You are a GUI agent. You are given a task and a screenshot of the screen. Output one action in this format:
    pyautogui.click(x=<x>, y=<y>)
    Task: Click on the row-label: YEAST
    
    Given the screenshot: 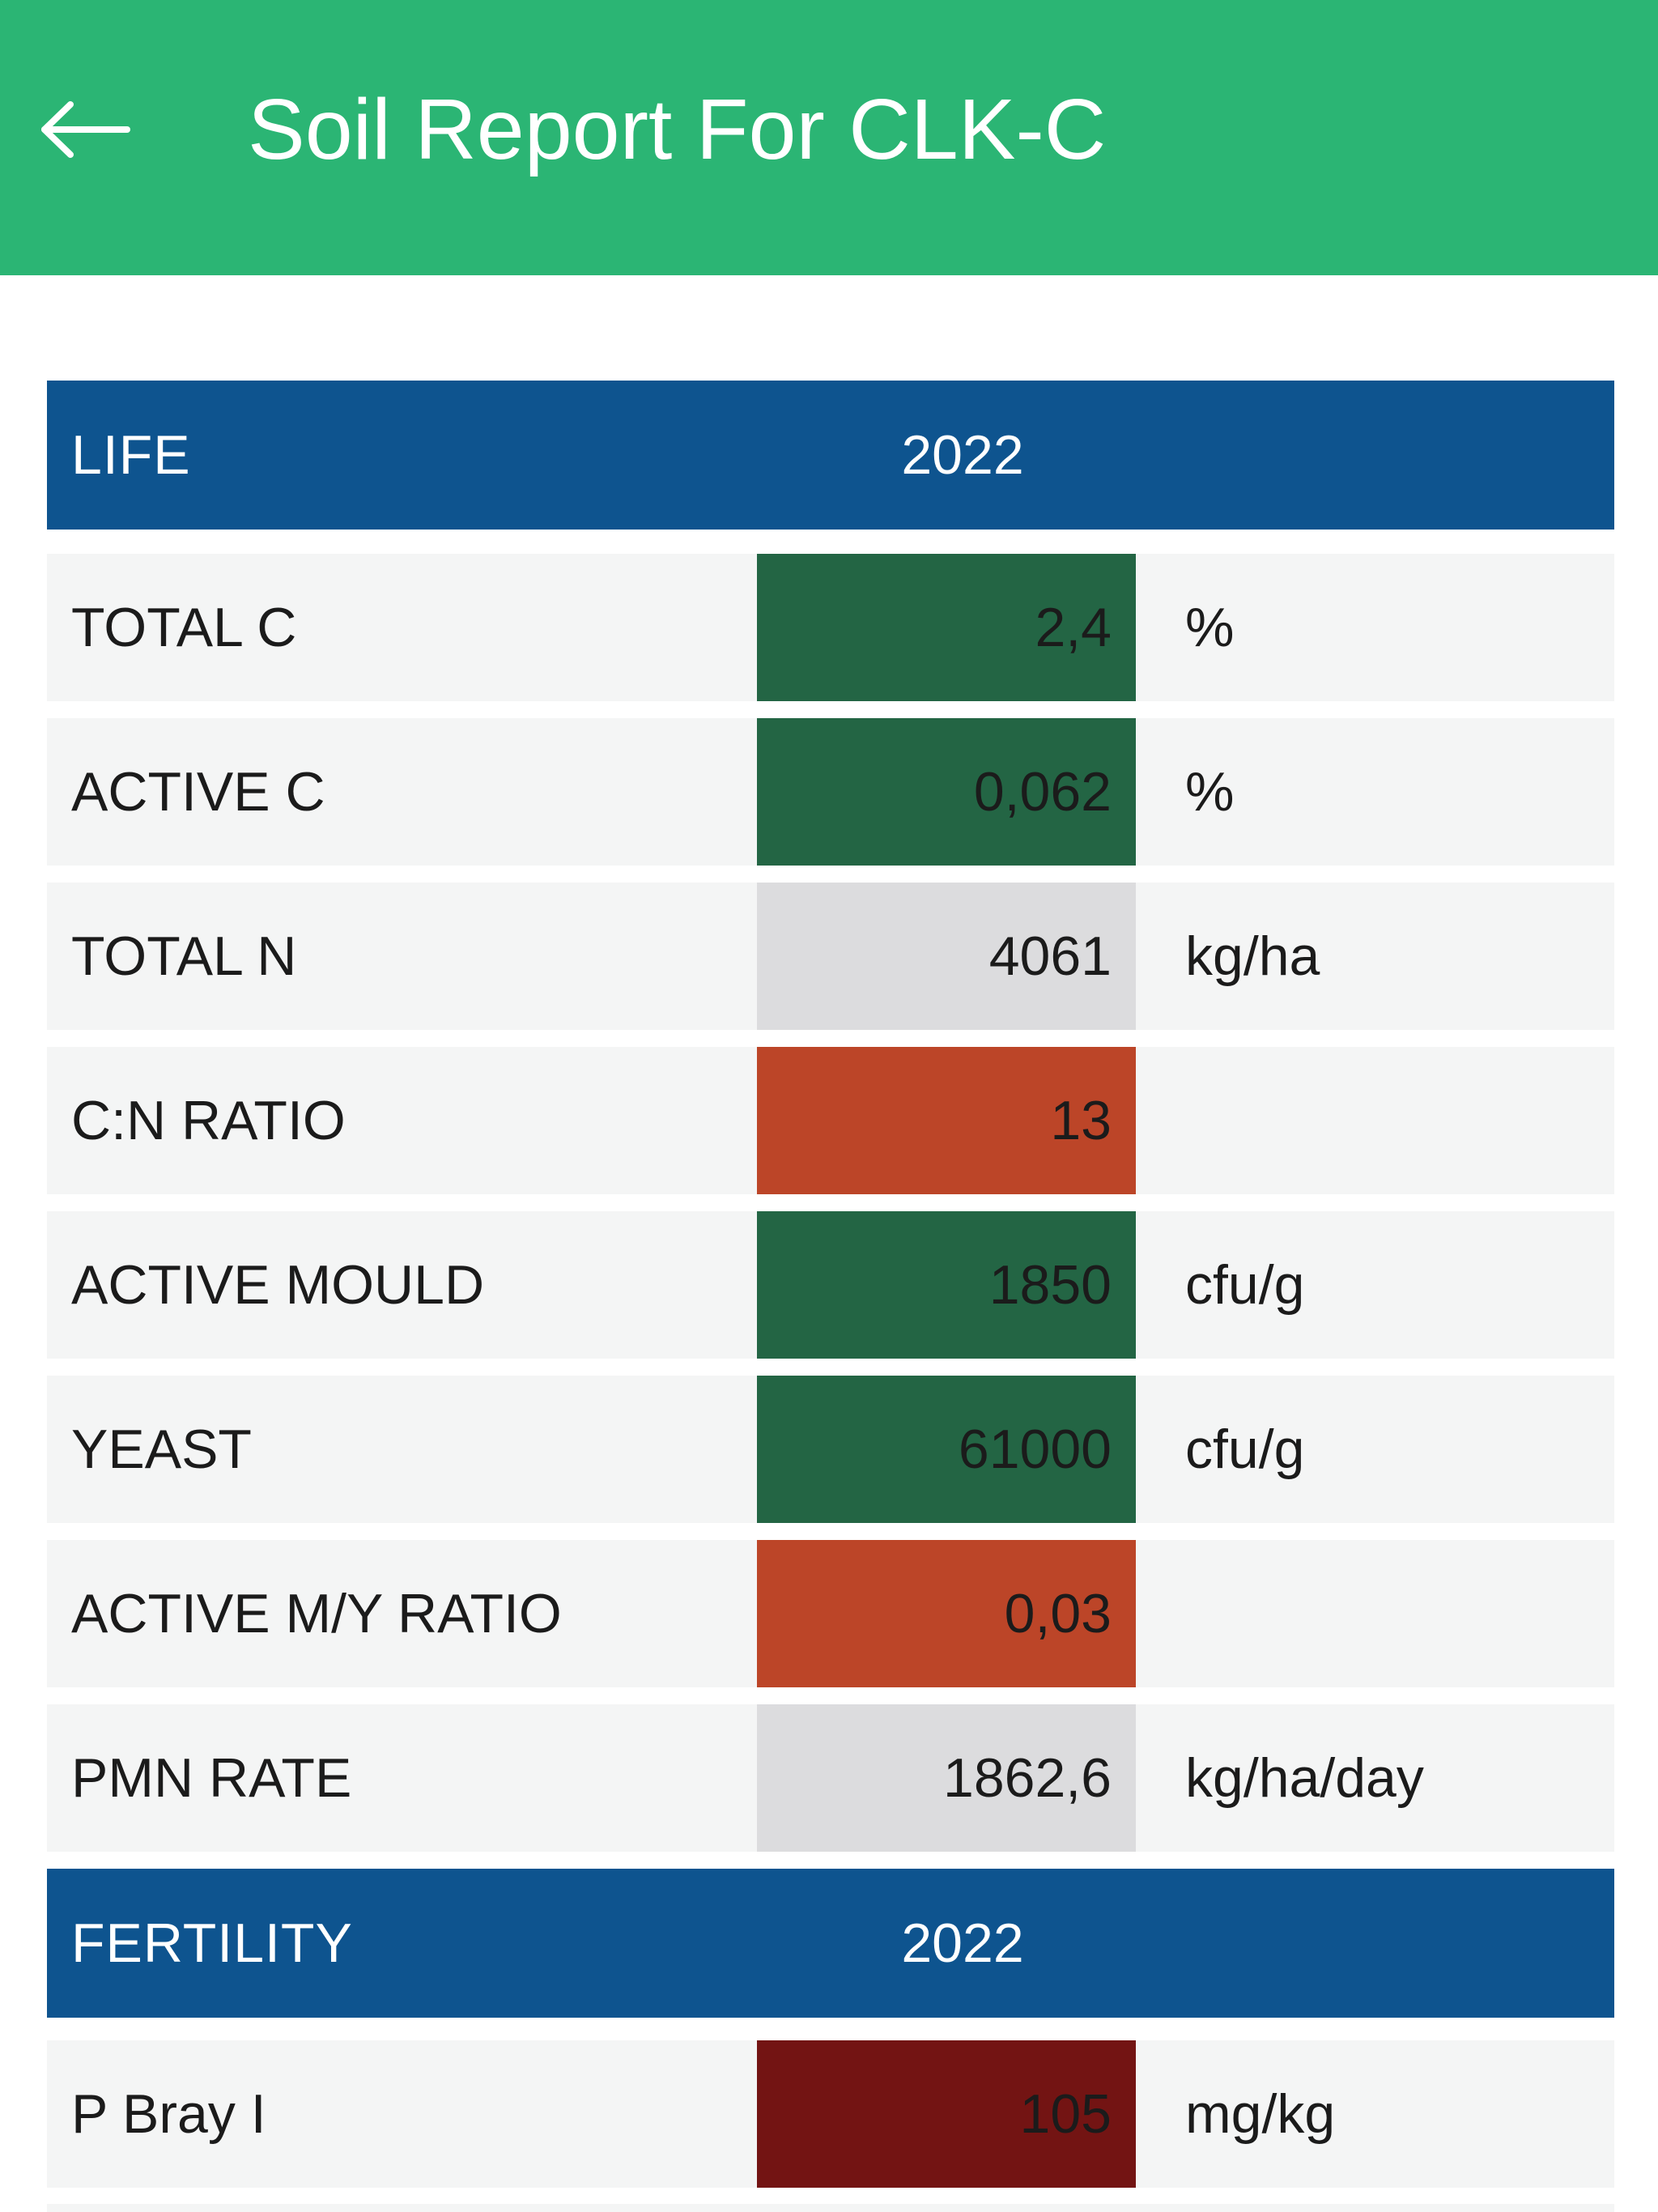 What is the action you would take?
    pyautogui.click(x=161, y=1449)
    